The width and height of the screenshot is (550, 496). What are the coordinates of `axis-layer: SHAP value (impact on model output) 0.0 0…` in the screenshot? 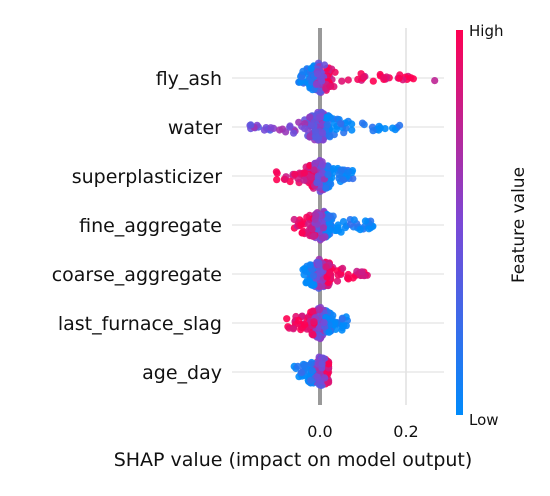 It's located at (293, 446).